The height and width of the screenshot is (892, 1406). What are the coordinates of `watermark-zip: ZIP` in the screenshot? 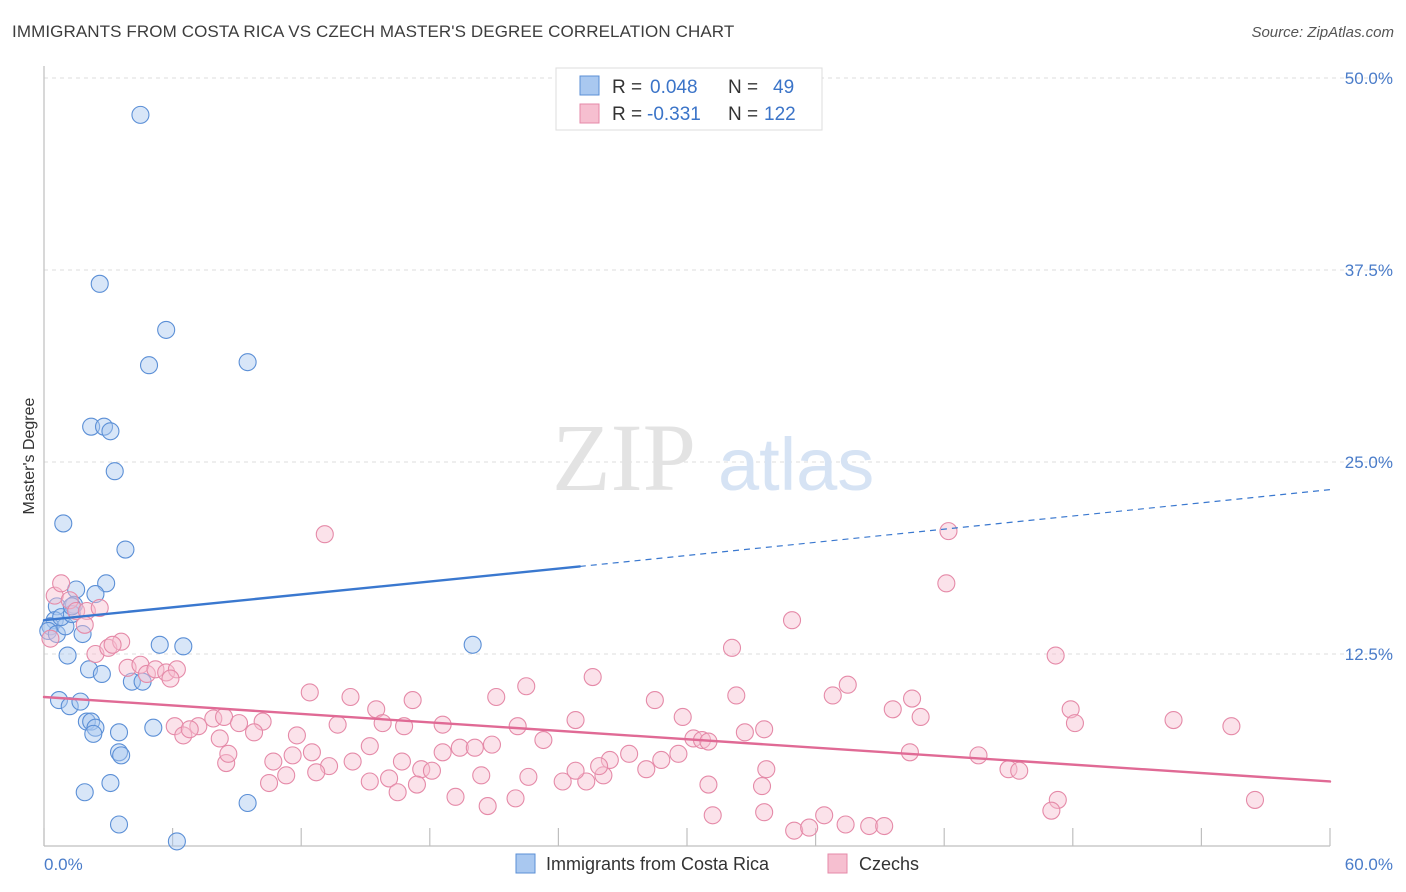 It's located at (624, 457).